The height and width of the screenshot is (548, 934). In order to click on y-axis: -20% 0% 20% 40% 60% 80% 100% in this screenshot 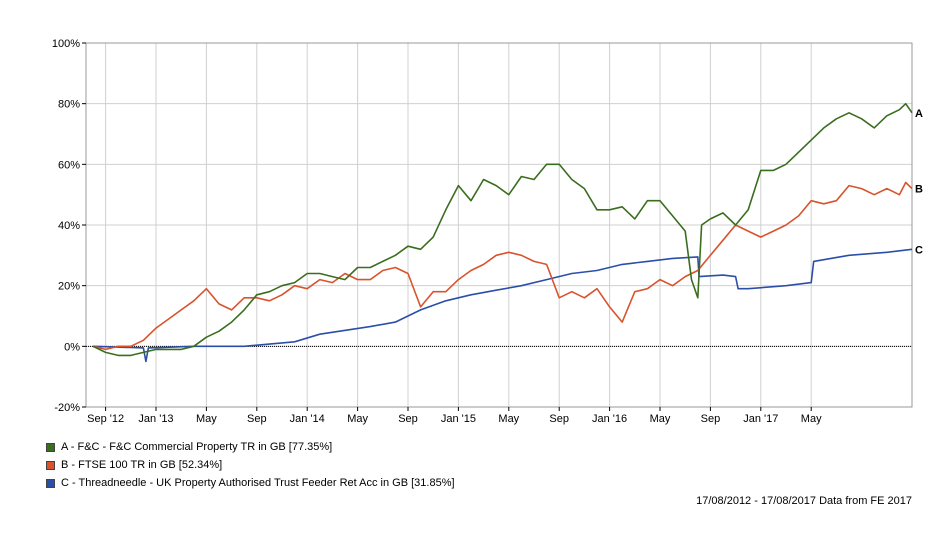, I will do `click(69, 226)`.